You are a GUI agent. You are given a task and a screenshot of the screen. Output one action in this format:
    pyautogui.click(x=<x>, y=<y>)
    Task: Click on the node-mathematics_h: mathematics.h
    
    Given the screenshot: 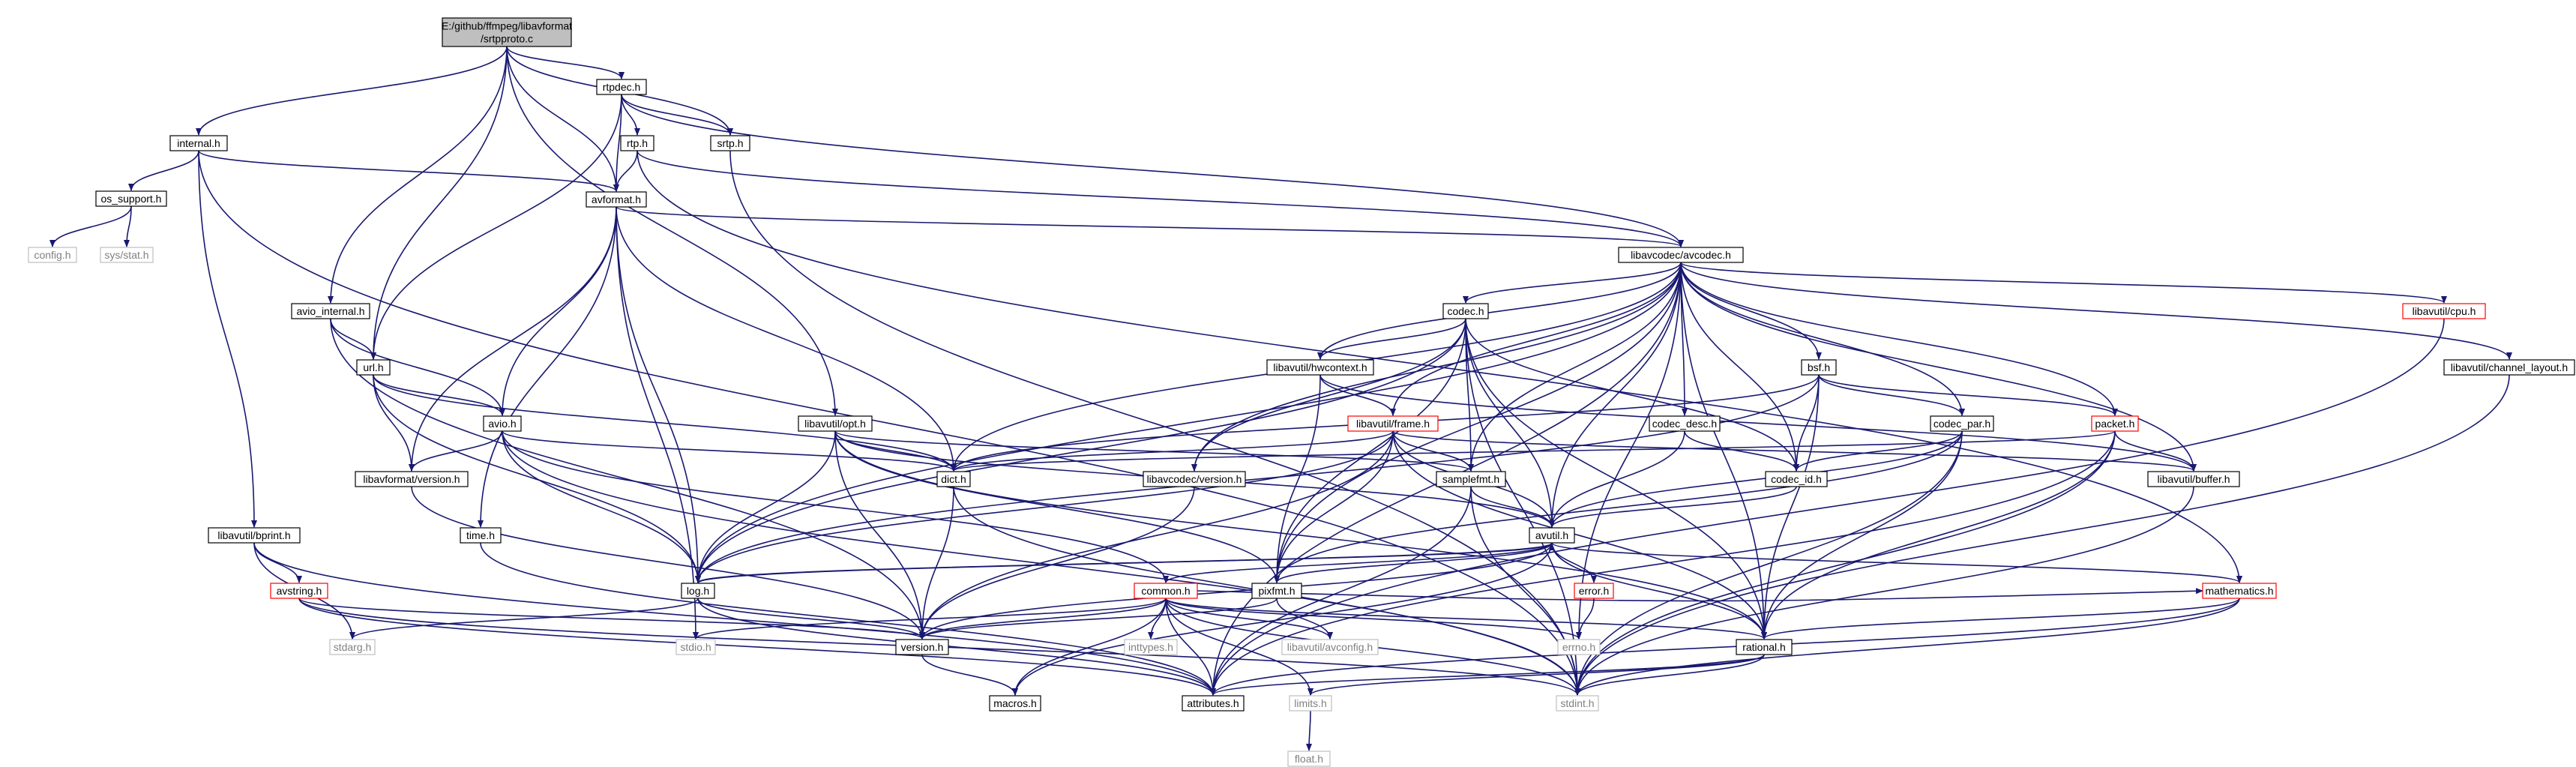 What is the action you would take?
    pyautogui.click(x=2240, y=591)
    